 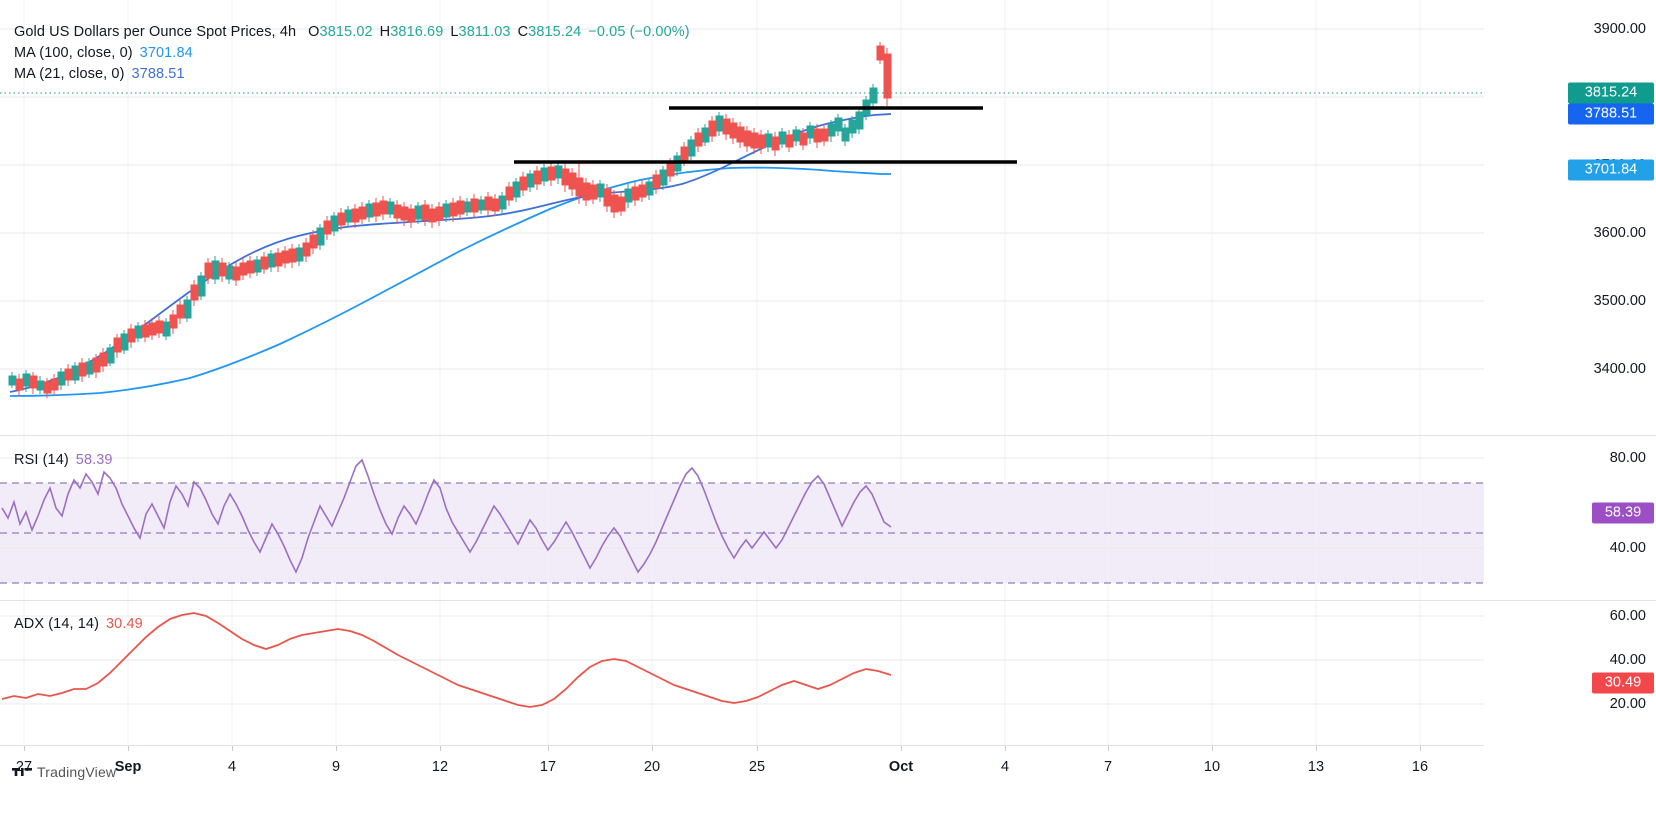 What do you see at coordinates (1619, 29) in the screenshot?
I see `price-tick-3900: 3900.00` at bounding box center [1619, 29].